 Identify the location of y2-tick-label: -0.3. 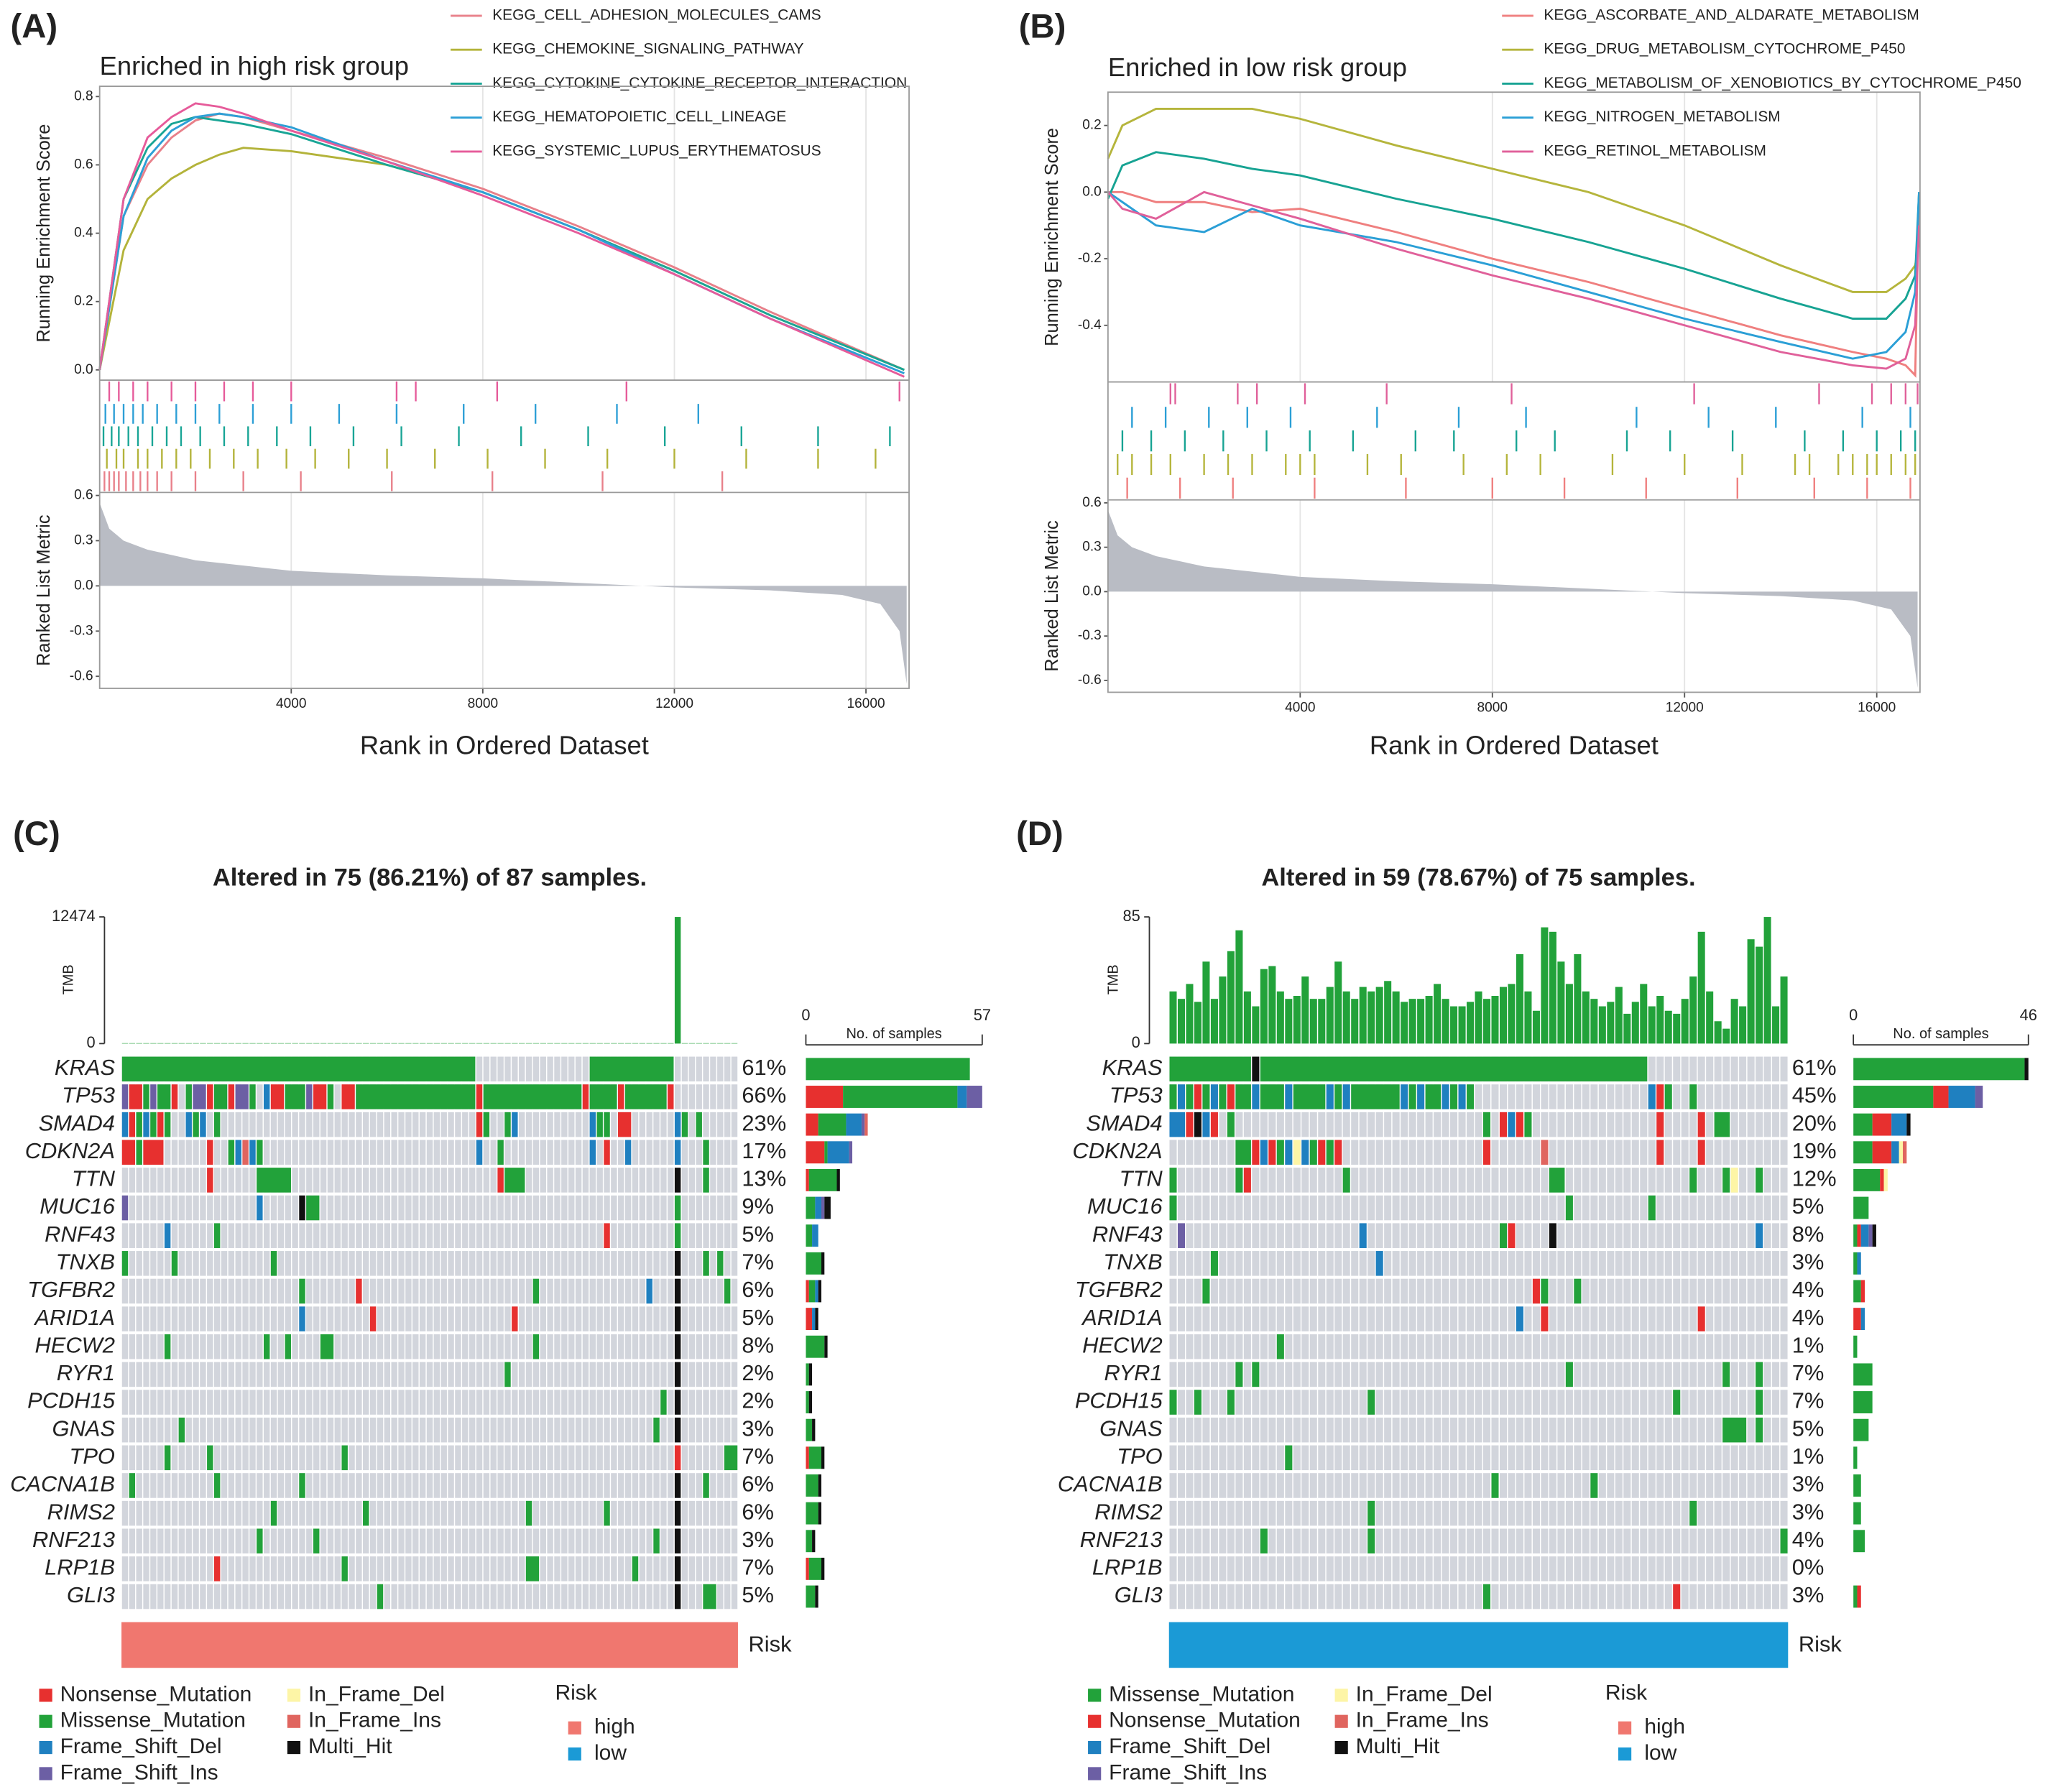
(81, 630).